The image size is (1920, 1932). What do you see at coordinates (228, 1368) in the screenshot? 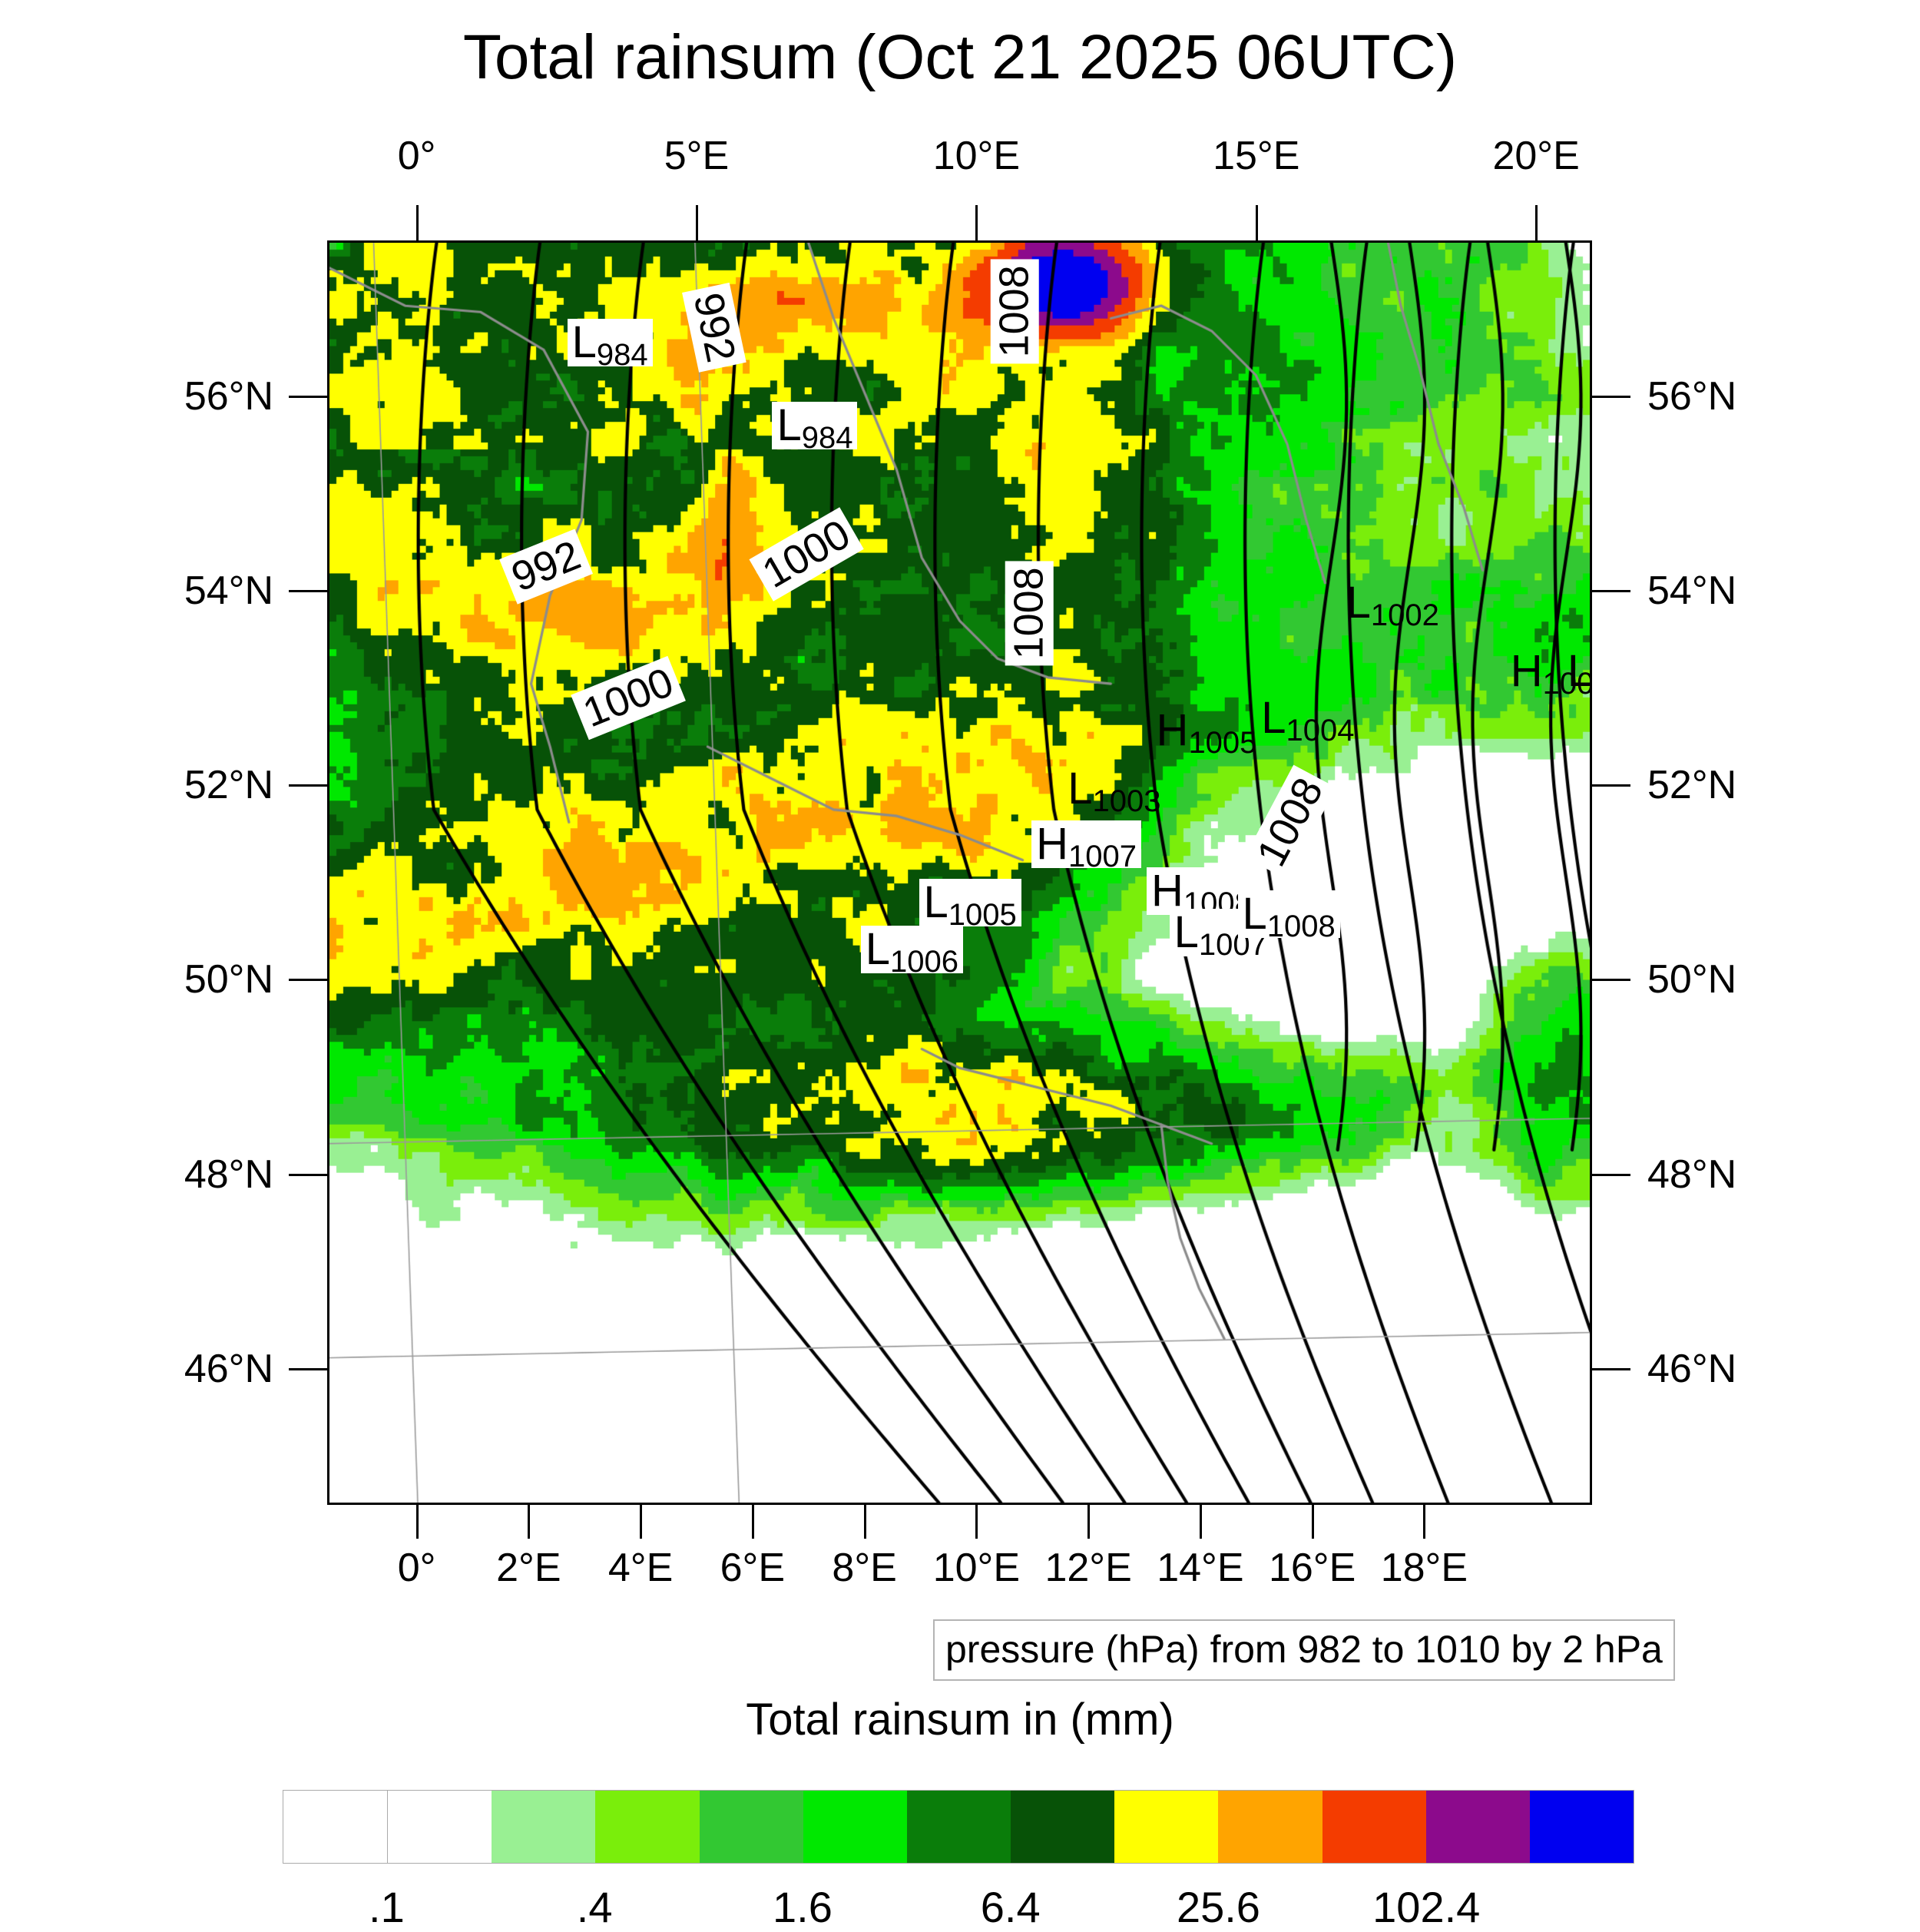
I see `axis-tick-left-5: 46°N` at bounding box center [228, 1368].